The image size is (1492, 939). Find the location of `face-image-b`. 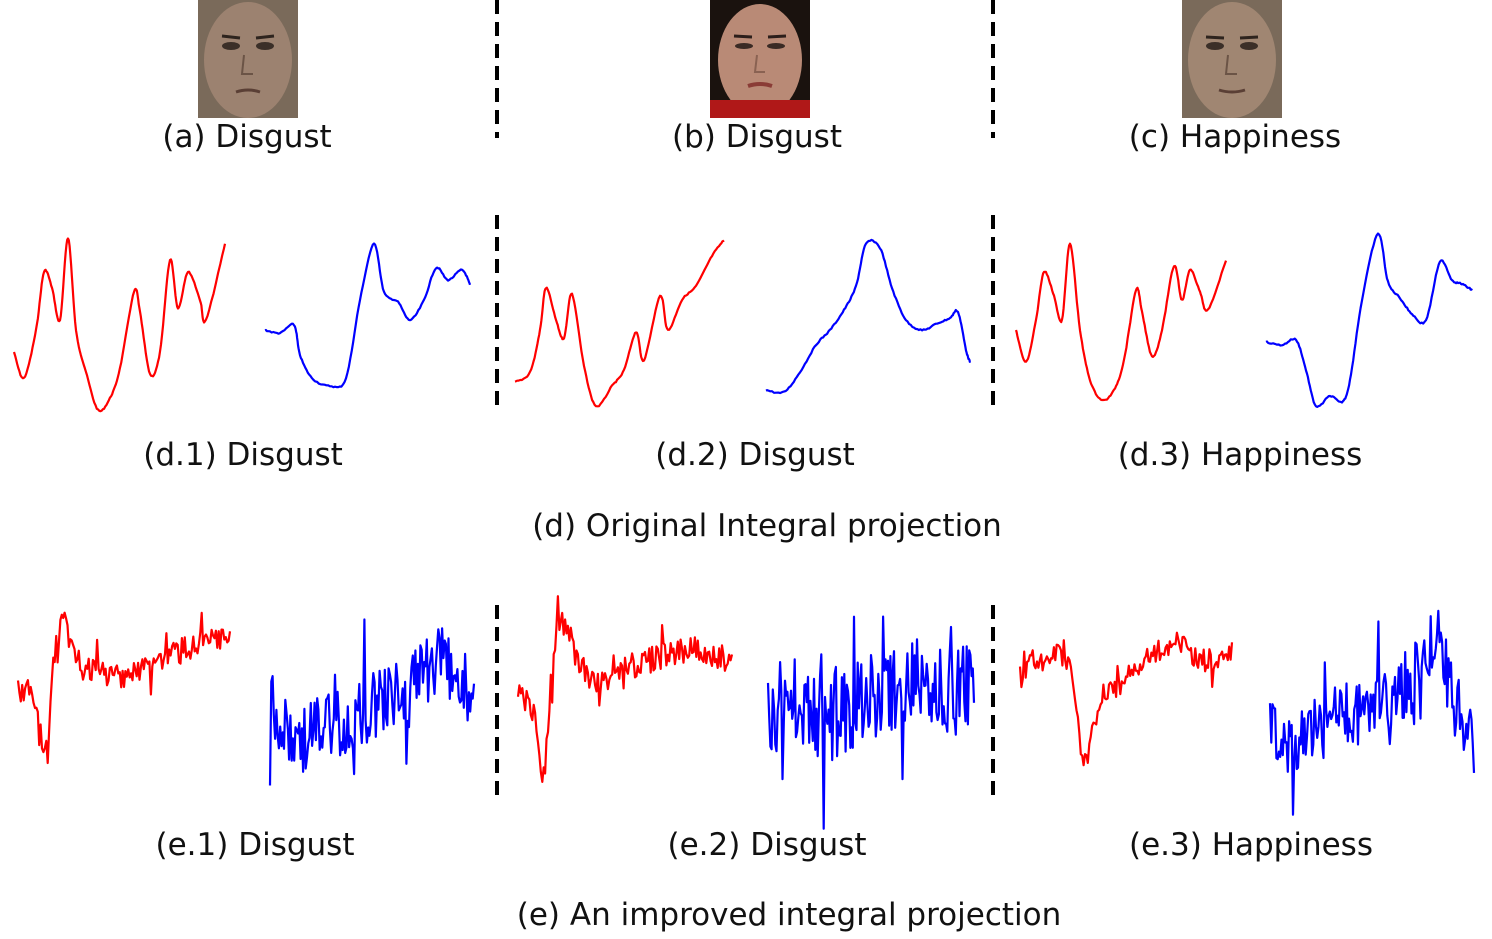

face-image-b is located at coordinates (760, 59).